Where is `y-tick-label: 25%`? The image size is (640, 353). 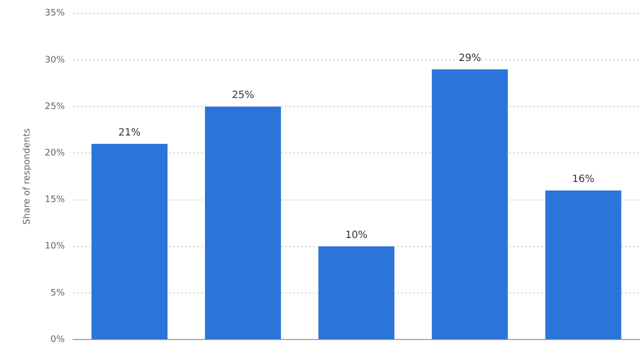
y-tick-label: 25% is located at coordinates (55, 107).